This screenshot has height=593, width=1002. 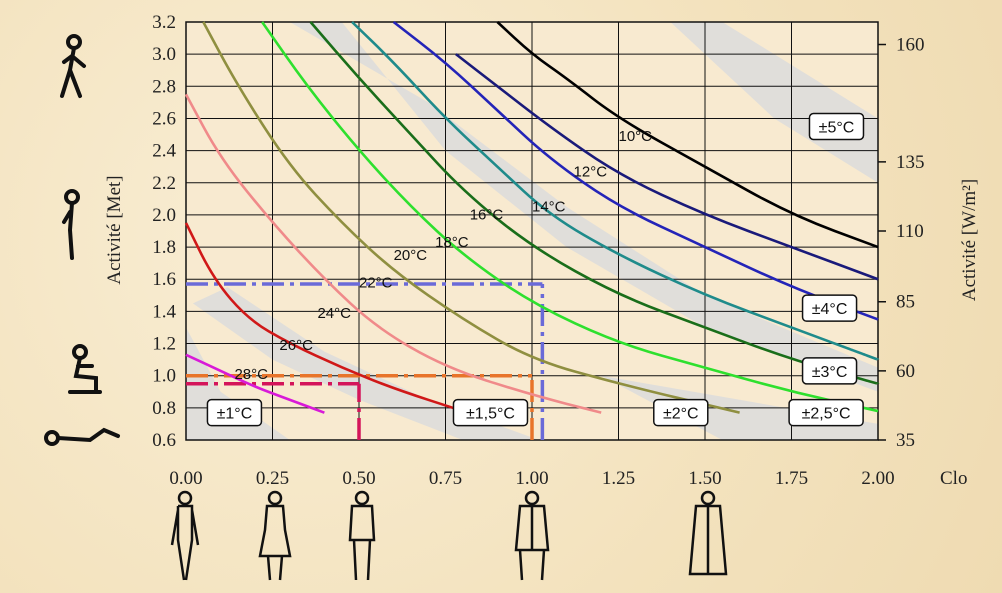 I want to click on winter-coat-figure-icon, so click(x=708, y=533).